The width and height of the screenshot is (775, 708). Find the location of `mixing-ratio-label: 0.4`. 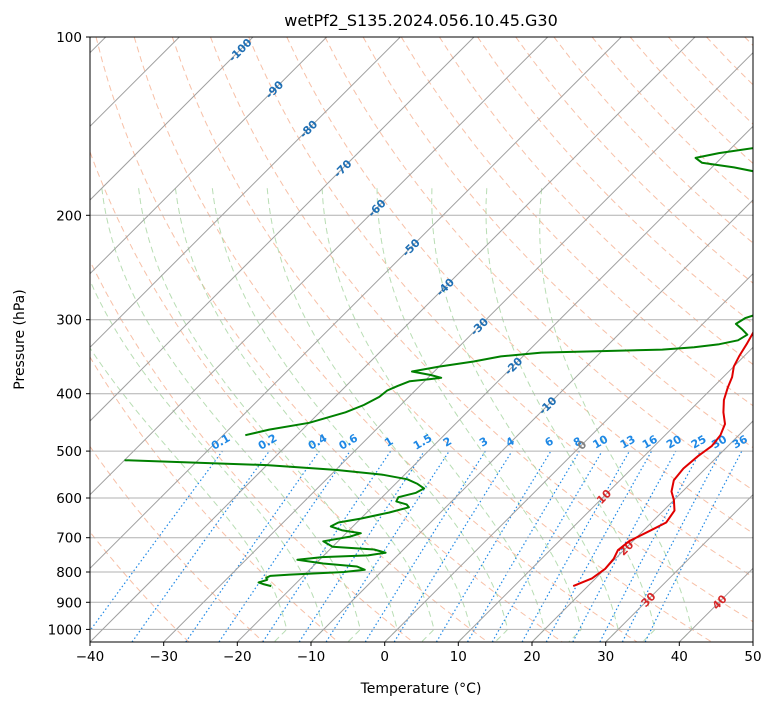

mixing-ratio-label: 0.4 is located at coordinates (318, 441).